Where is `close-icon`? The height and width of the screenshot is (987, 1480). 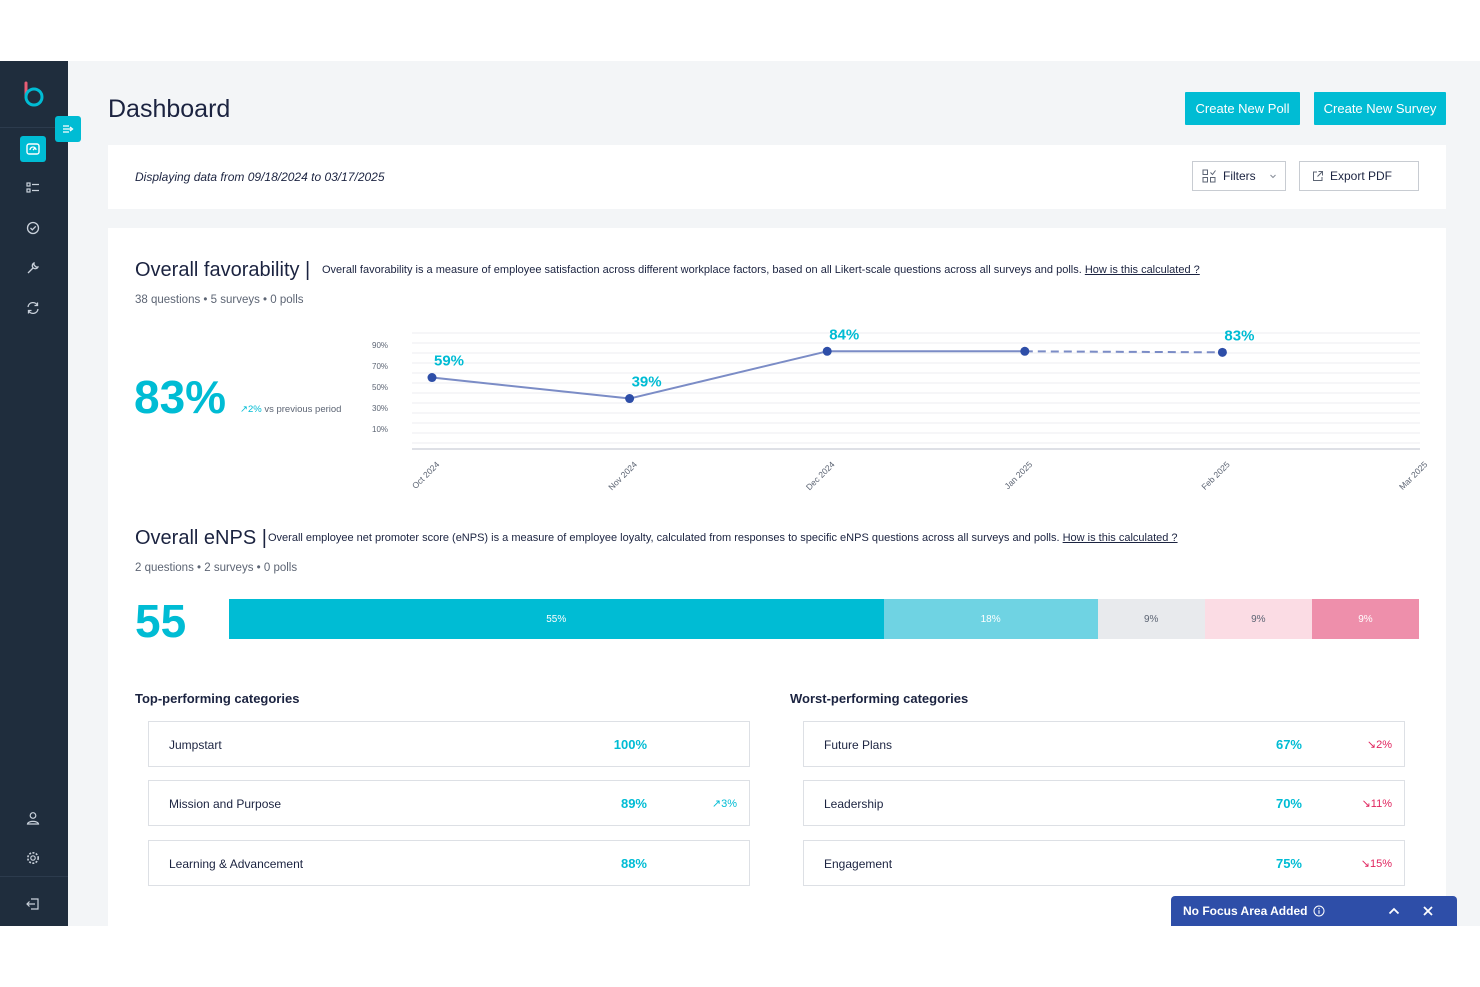
close-icon is located at coordinates (1428, 911).